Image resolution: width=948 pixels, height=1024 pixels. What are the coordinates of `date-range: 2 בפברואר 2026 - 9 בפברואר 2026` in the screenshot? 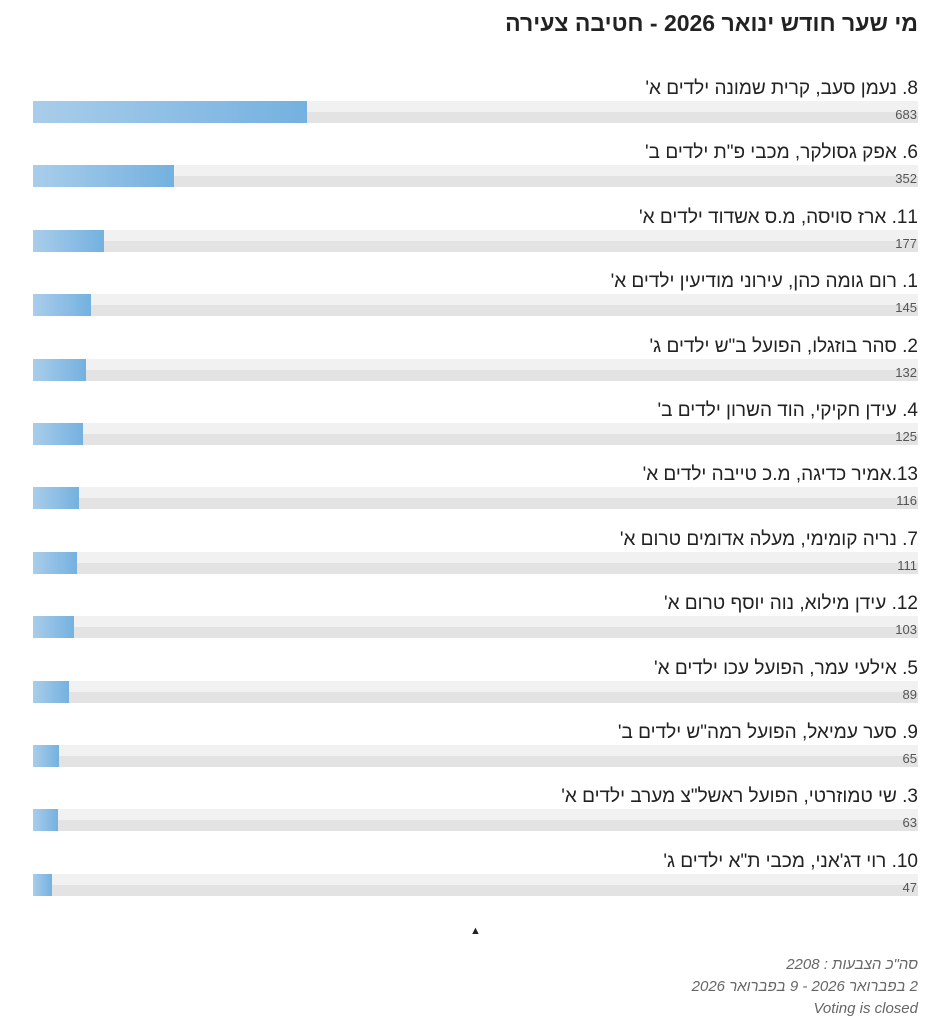 It's located at (804, 986).